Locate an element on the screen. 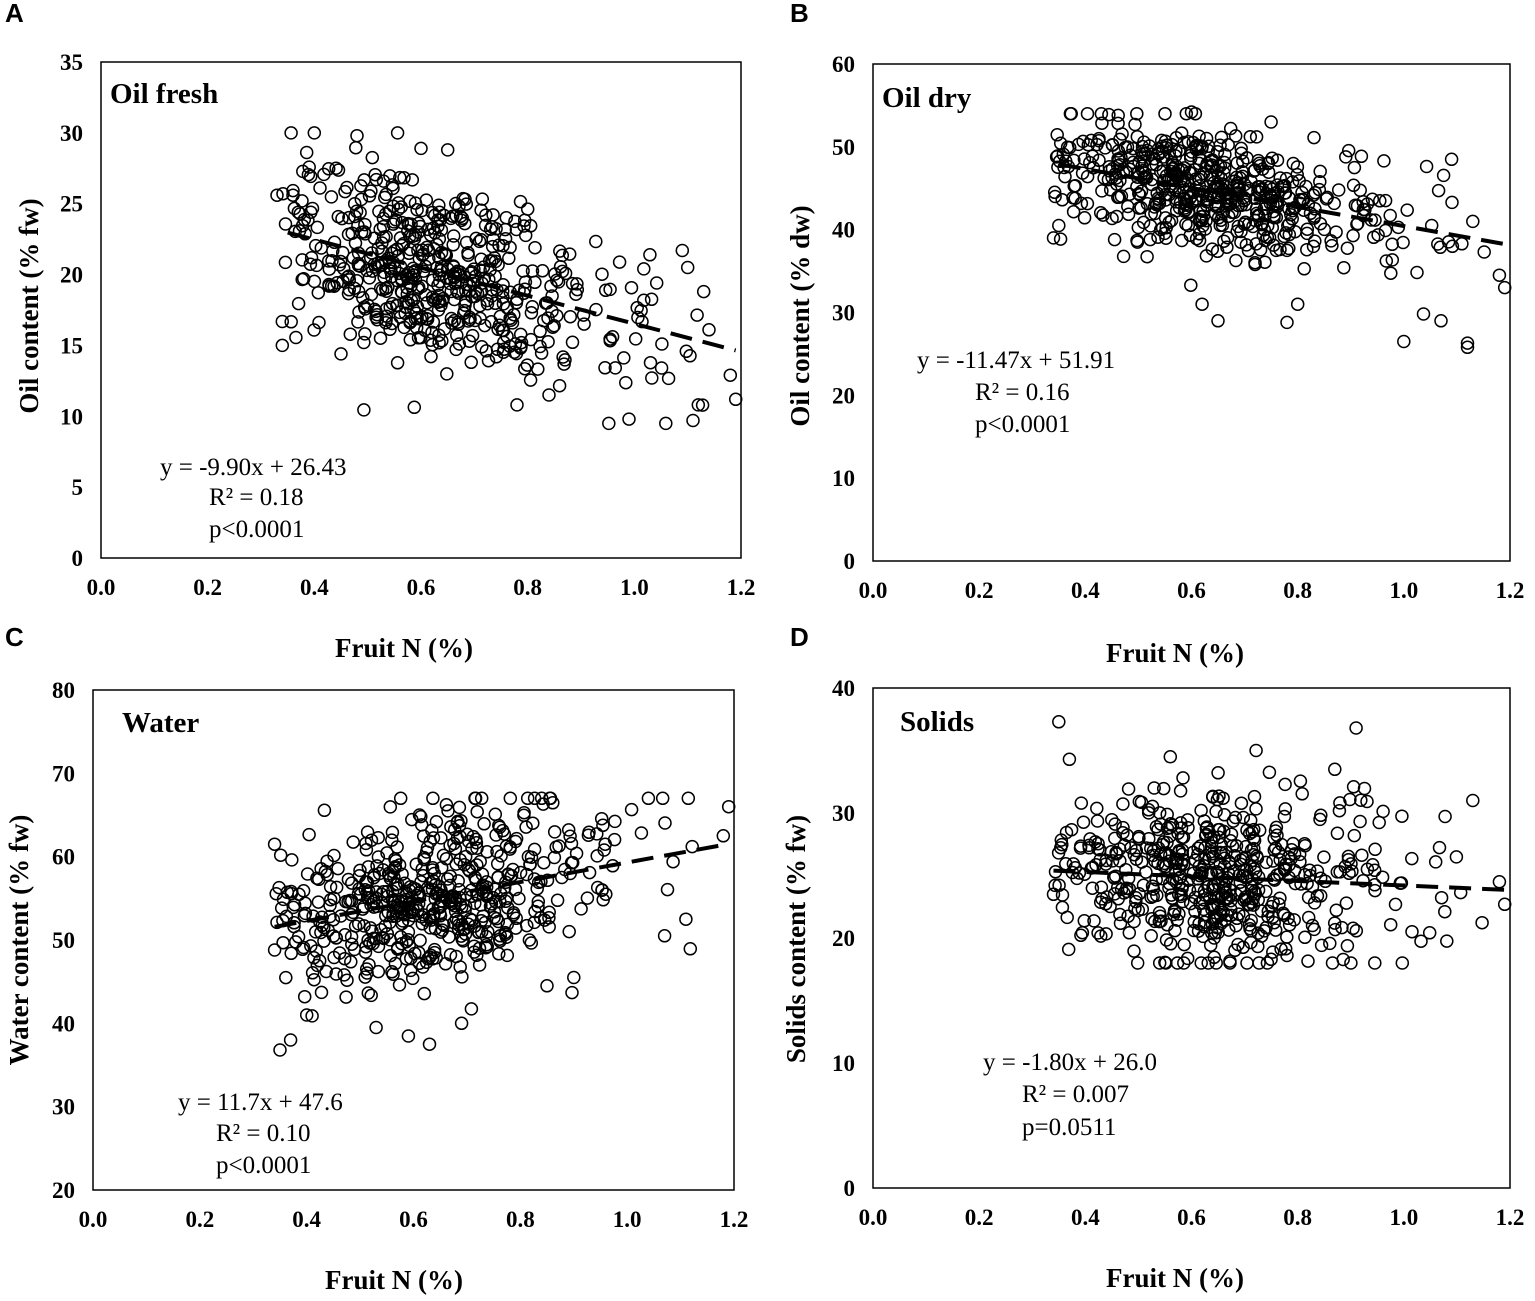  p-value-d: p=0.0511 is located at coordinates (1069, 1127).